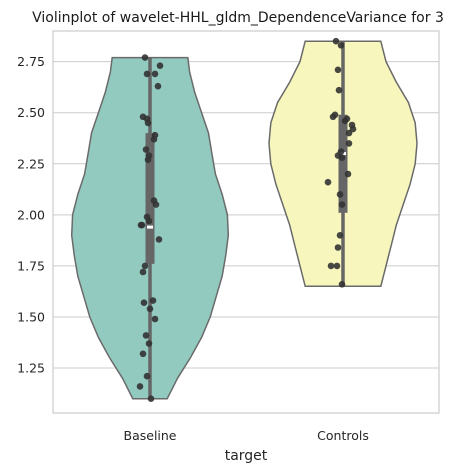  Describe the element at coordinates (31, 316) in the screenshot. I see `y-tick-label: 1.50` at that location.